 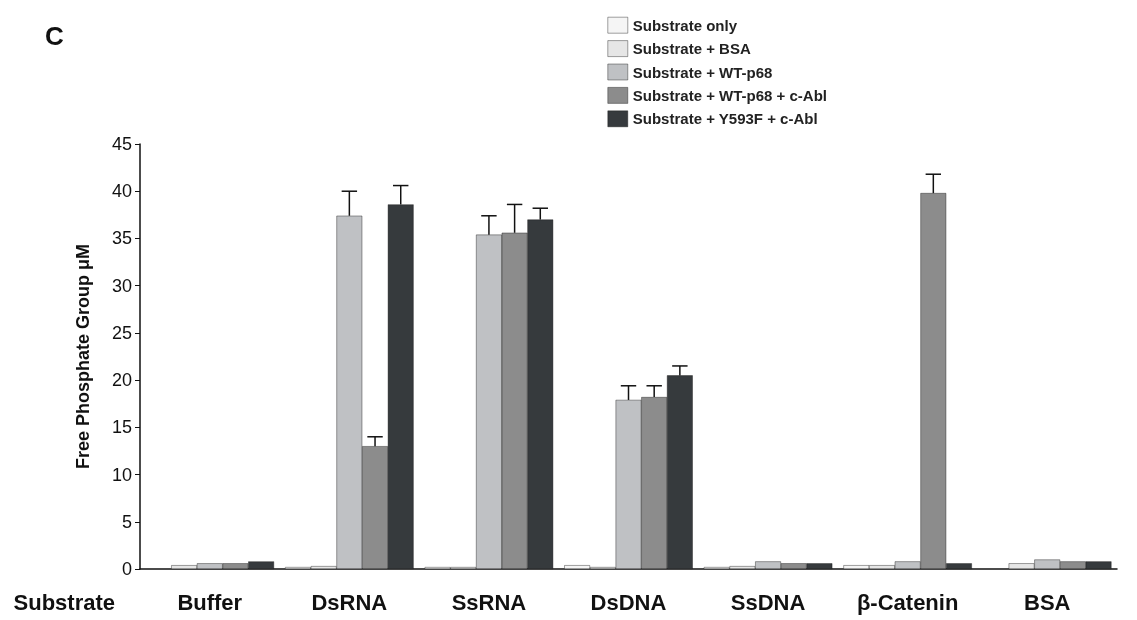 What do you see at coordinates (83, 356) in the screenshot?
I see `y-axis-title: Free Phosphate Group μM` at bounding box center [83, 356].